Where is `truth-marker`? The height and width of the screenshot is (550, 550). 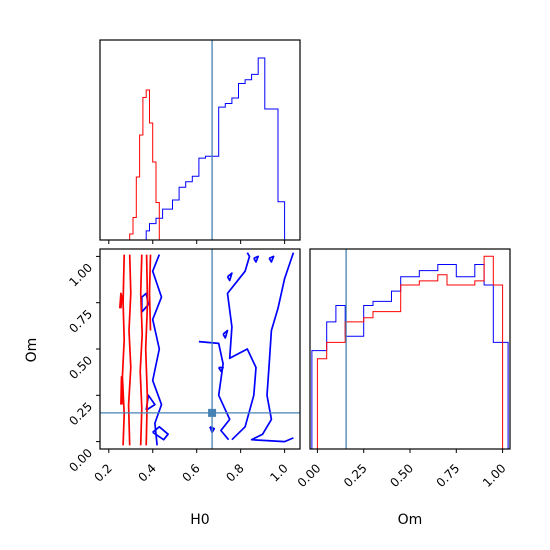 truth-marker is located at coordinates (212, 412).